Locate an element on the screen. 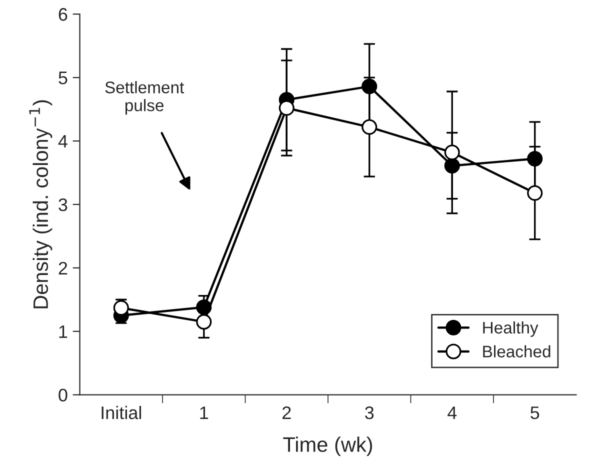 Image resolution: width=591 pixels, height=470 pixels. y-tick-label: 1 is located at coordinates (63, 331).